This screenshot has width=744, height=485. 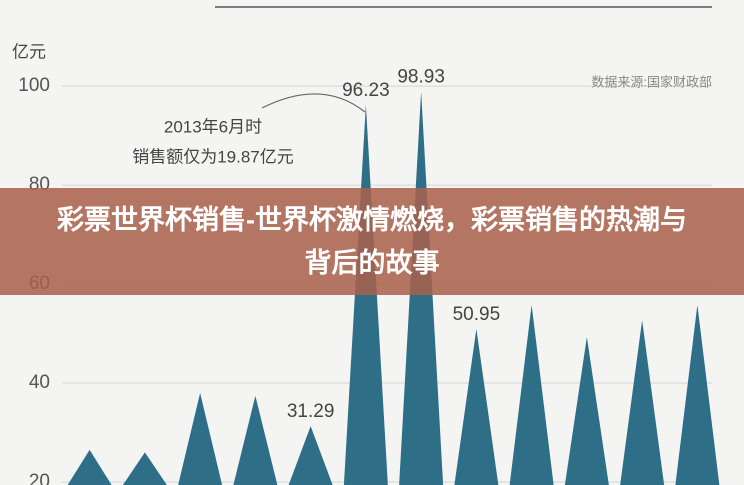 What do you see at coordinates (213, 156) in the screenshot?
I see `annotation: 销售额仅为19.87亿元` at bounding box center [213, 156].